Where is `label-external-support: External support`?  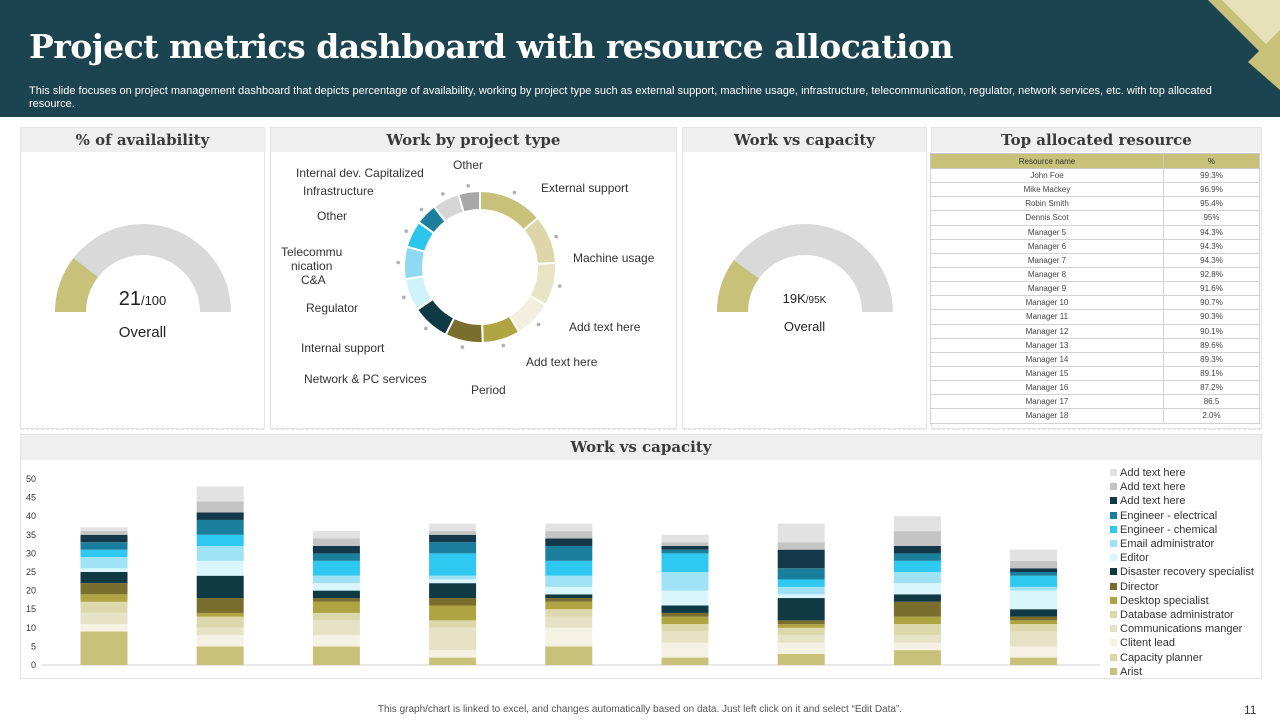 label-external-support: External support is located at coordinates (585, 188).